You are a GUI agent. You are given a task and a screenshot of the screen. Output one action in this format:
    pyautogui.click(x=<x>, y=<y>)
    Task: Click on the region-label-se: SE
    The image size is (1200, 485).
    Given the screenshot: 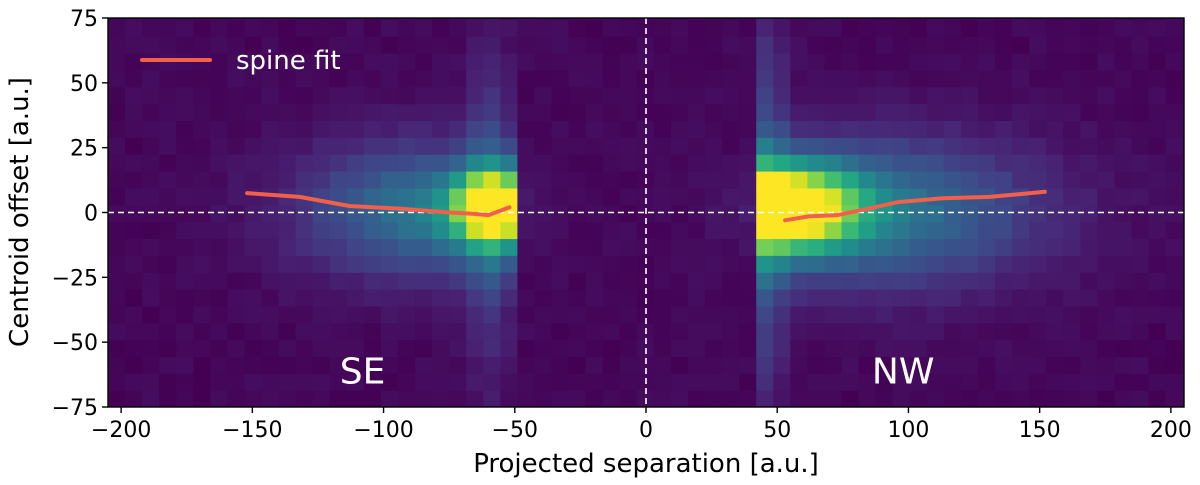 What is the action you would take?
    pyautogui.click(x=363, y=372)
    